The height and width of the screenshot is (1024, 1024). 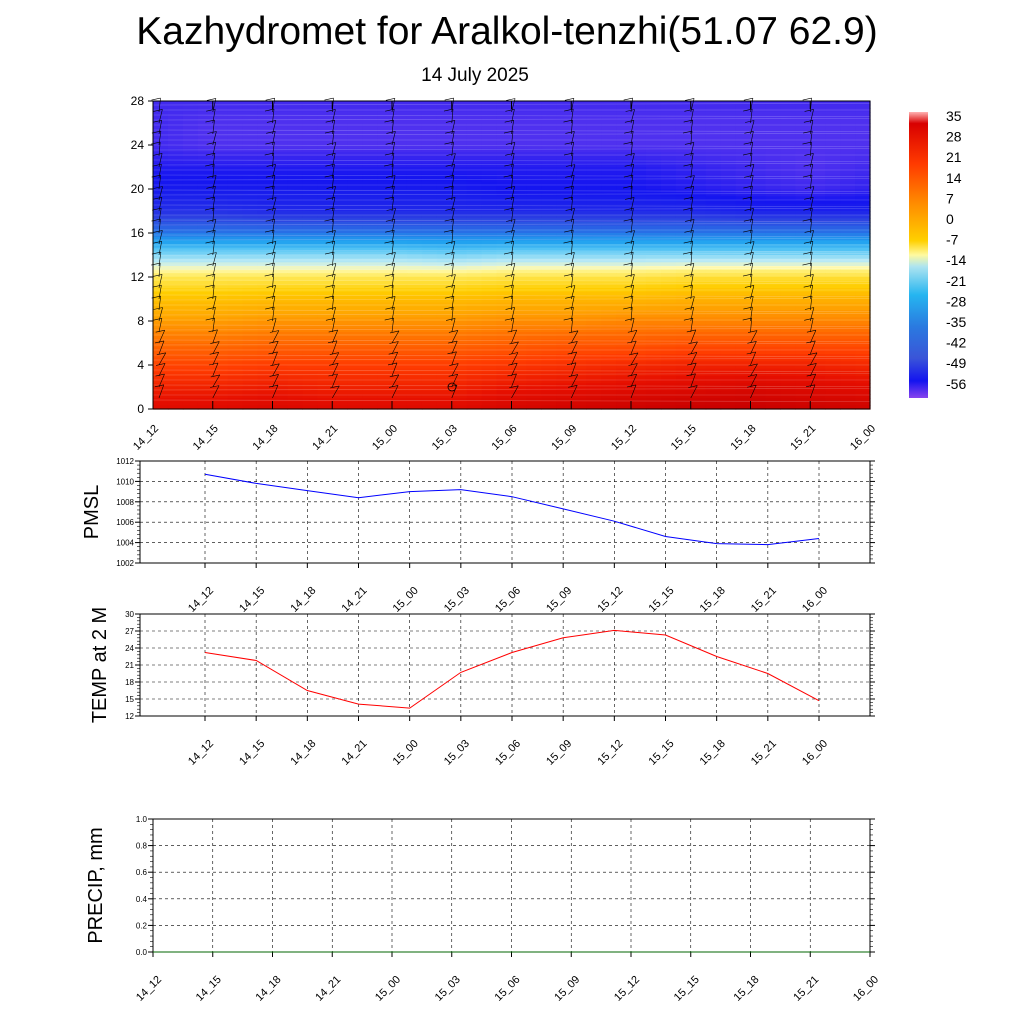 I want to click on x-tick-label: 14_21, so click(x=325, y=438).